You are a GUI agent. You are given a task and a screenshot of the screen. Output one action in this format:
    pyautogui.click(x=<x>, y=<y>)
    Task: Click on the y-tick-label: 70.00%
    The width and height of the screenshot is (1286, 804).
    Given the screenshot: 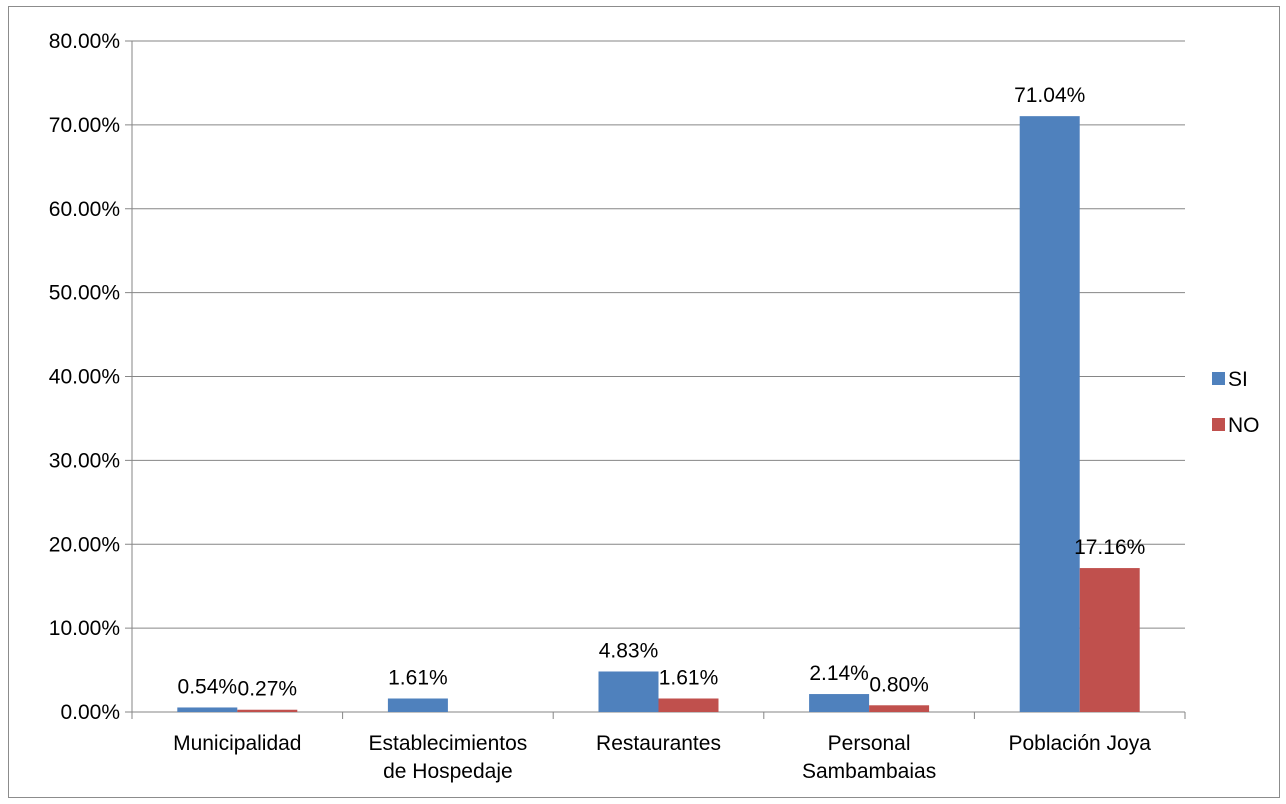 What is the action you would take?
    pyautogui.click(x=84, y=125)
    